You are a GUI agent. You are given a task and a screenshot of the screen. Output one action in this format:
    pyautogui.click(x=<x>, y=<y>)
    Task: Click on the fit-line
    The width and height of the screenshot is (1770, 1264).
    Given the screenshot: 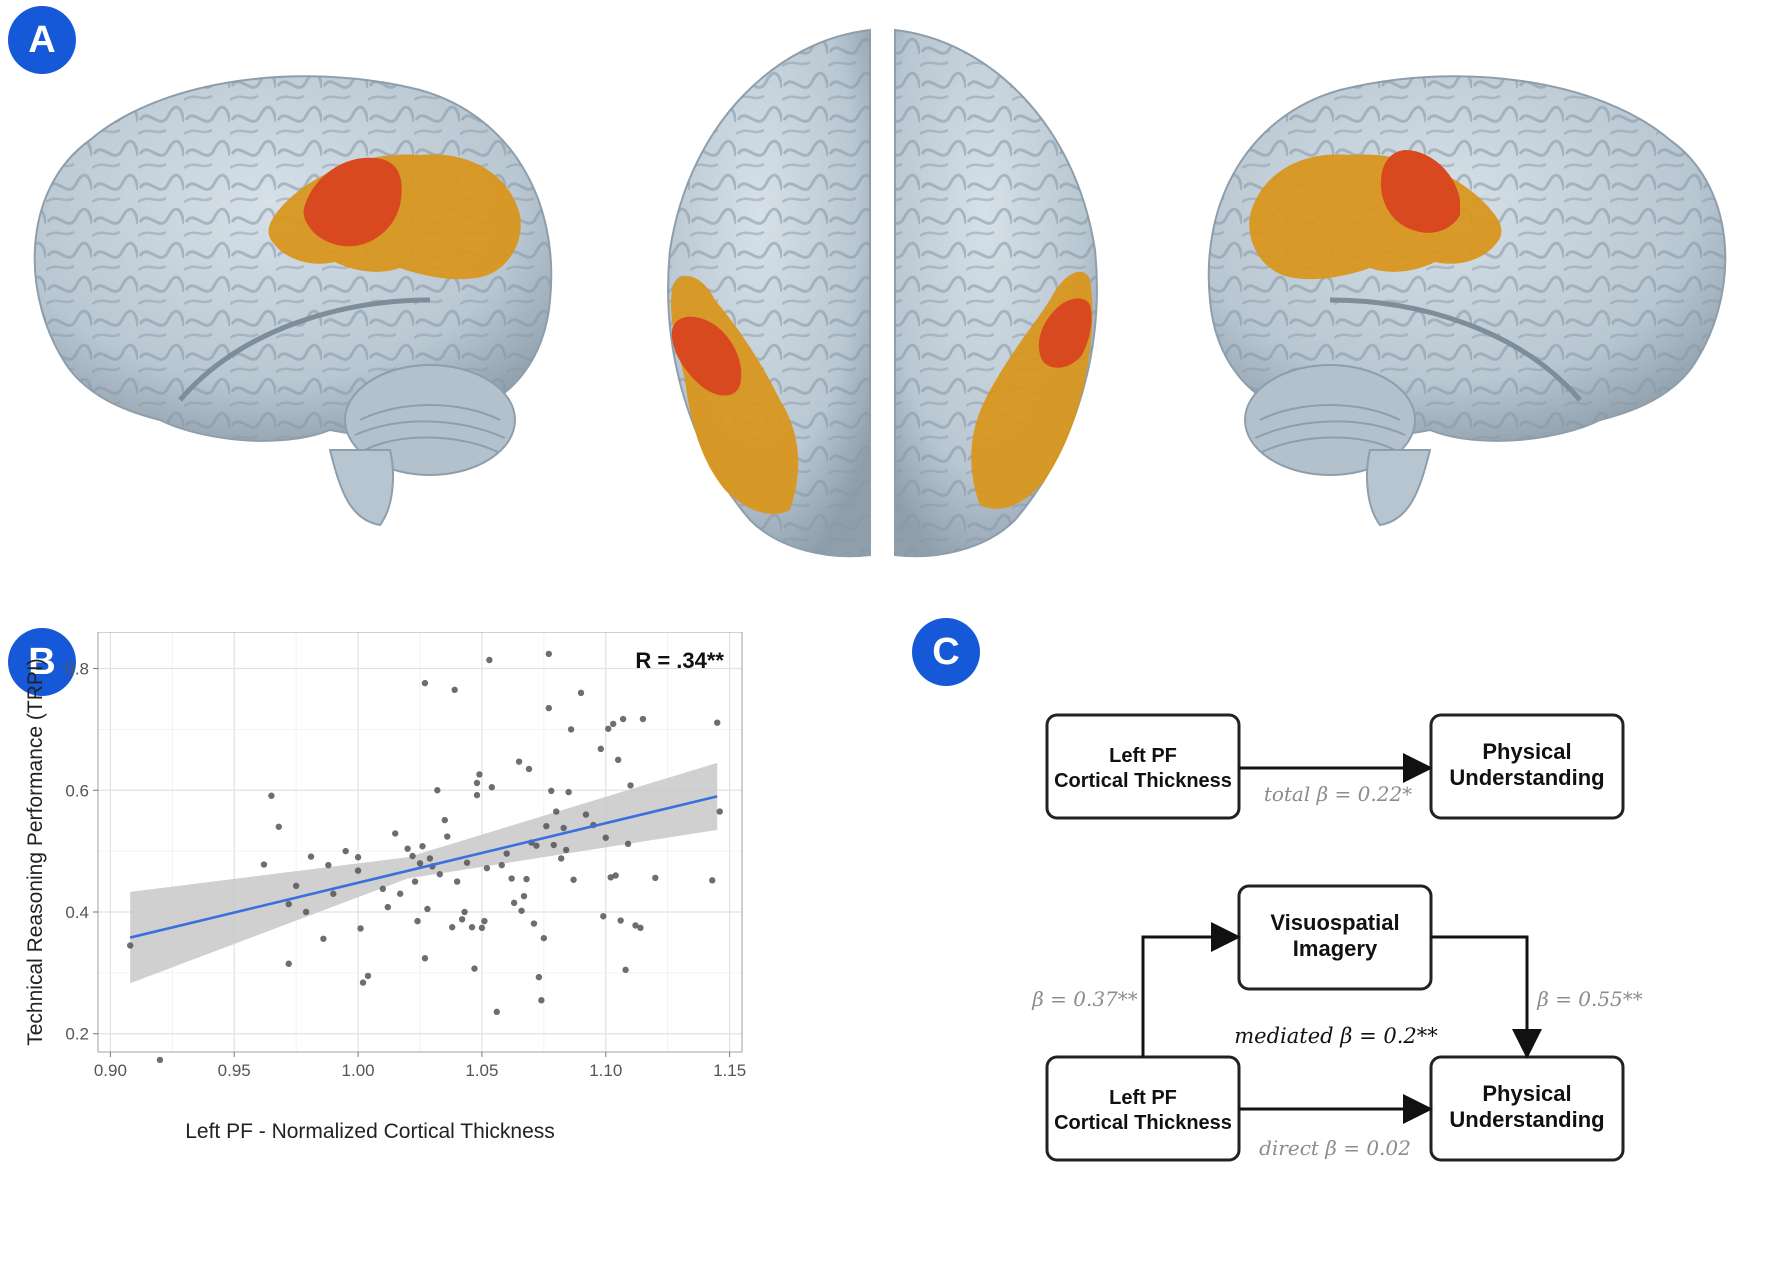 What is the action you would take?
    pyautogui.click(x=423, y=867)
    